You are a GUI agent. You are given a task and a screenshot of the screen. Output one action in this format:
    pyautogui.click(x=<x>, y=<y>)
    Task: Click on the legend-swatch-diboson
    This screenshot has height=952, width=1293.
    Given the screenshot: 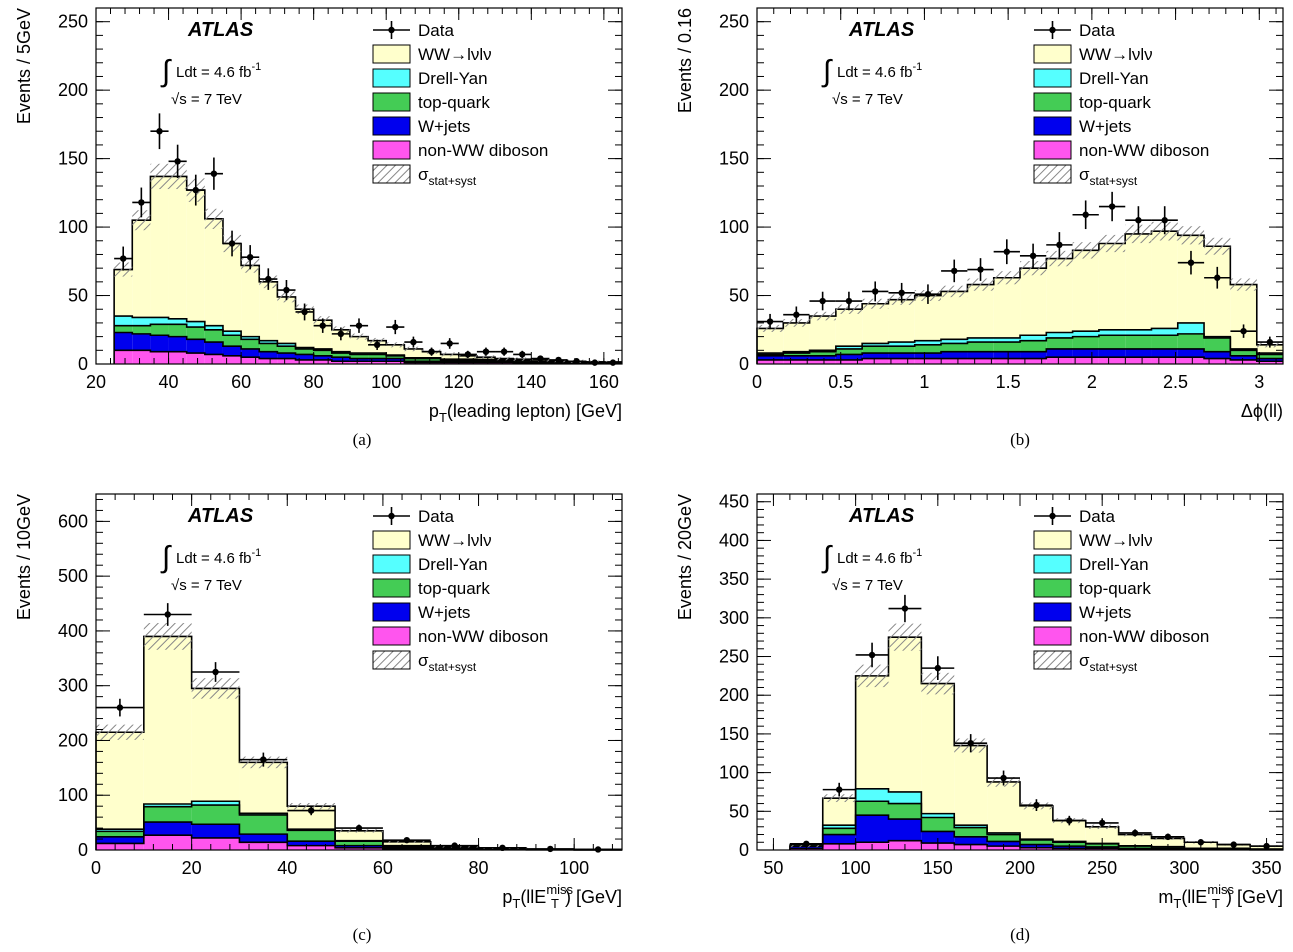 What is the action you would take?
    pyautogui.click(x=391, y=636)
    